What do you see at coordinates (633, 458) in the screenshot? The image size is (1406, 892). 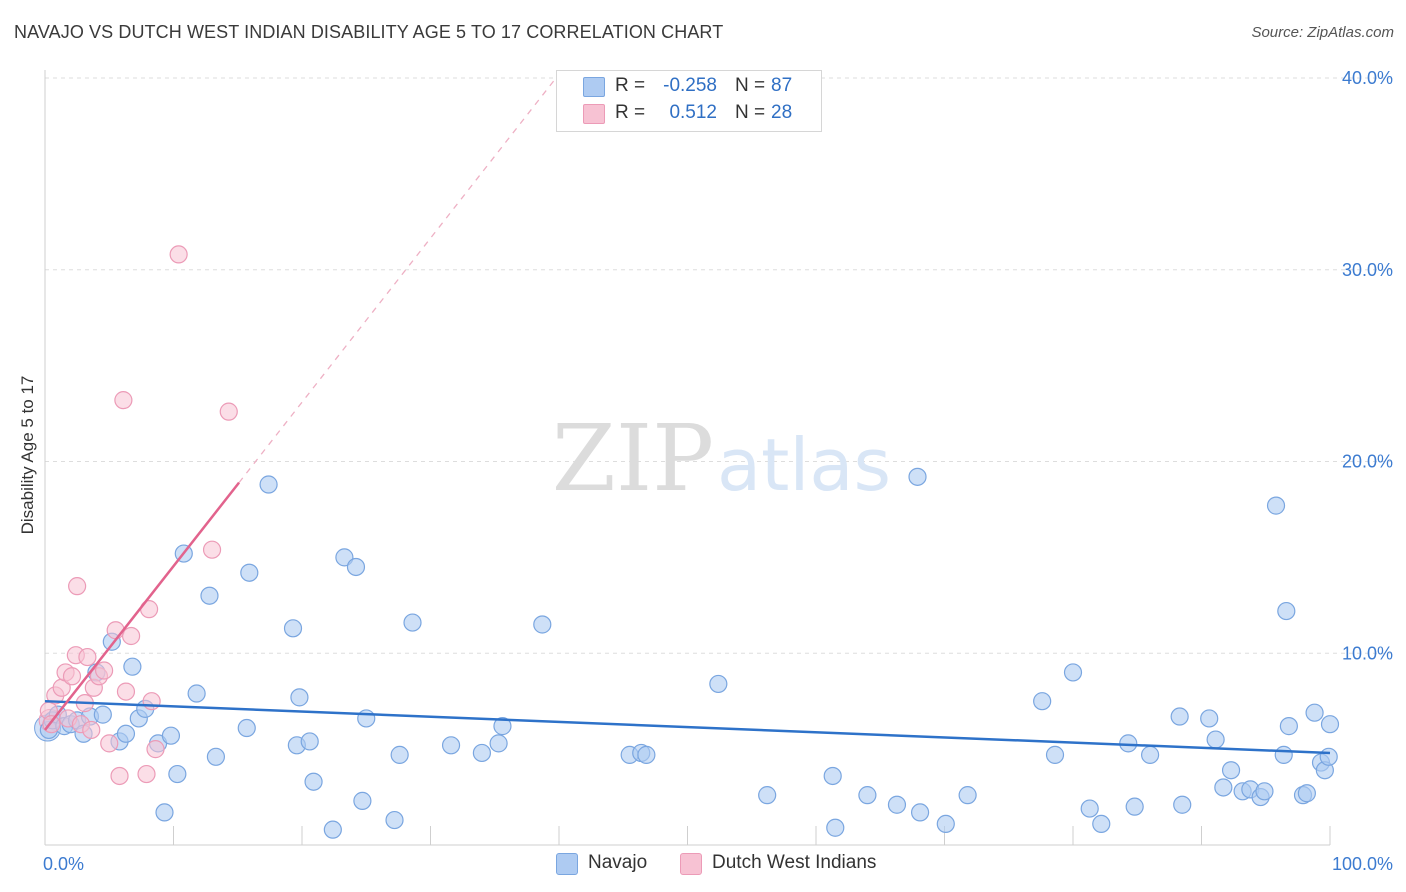 I see `watermark-zip: ZIP` at bounding box center [633, 458].